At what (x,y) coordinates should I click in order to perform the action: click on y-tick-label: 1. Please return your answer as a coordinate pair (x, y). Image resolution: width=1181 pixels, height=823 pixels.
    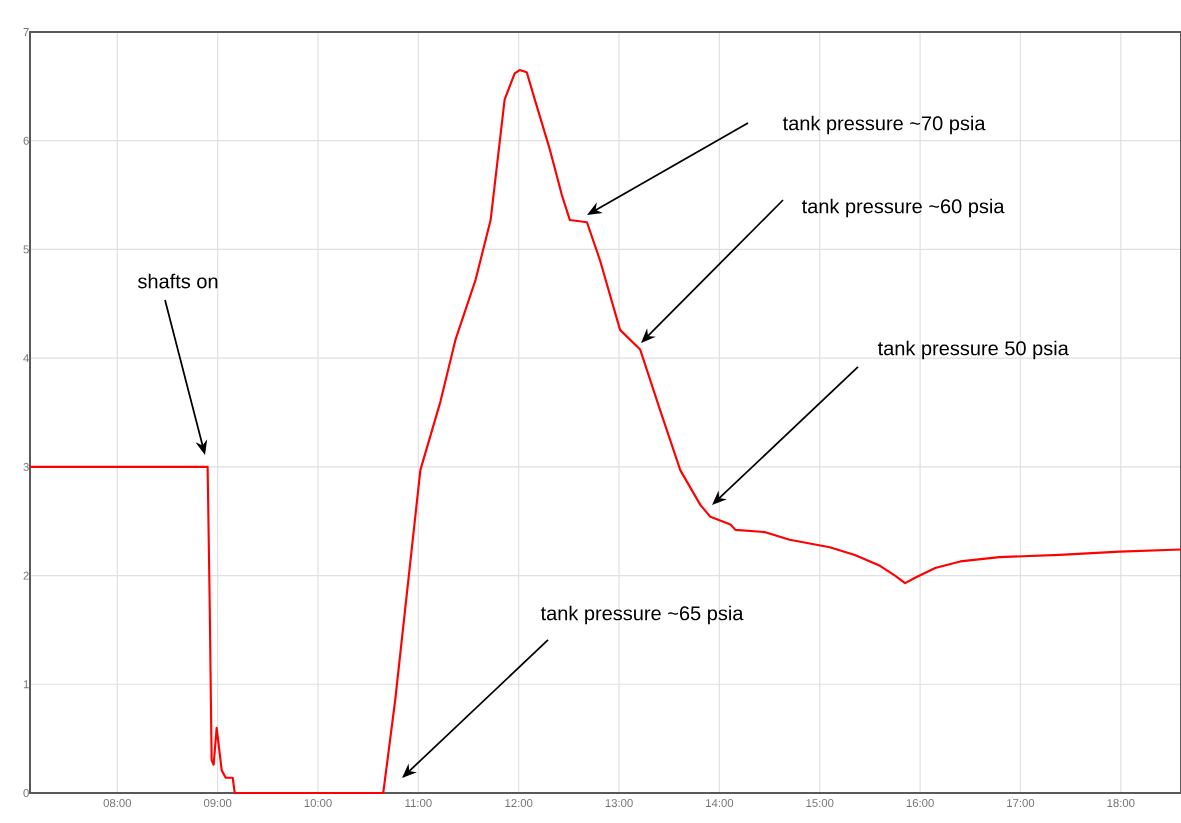
    Looking at the image, I should click on (26, 684).